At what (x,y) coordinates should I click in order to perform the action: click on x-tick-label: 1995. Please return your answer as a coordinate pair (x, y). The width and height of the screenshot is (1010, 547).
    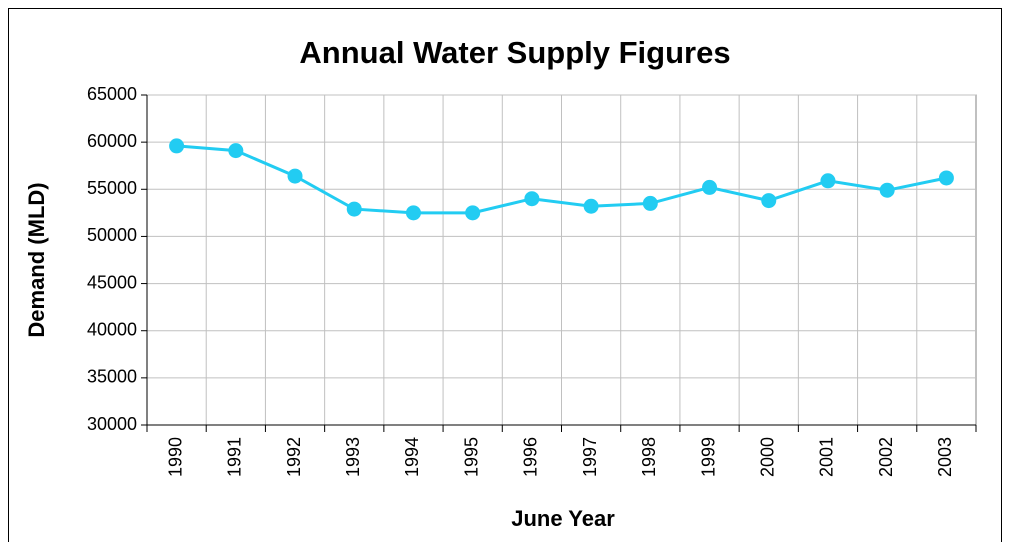
    Looking at the image, I should click on (471, 457).